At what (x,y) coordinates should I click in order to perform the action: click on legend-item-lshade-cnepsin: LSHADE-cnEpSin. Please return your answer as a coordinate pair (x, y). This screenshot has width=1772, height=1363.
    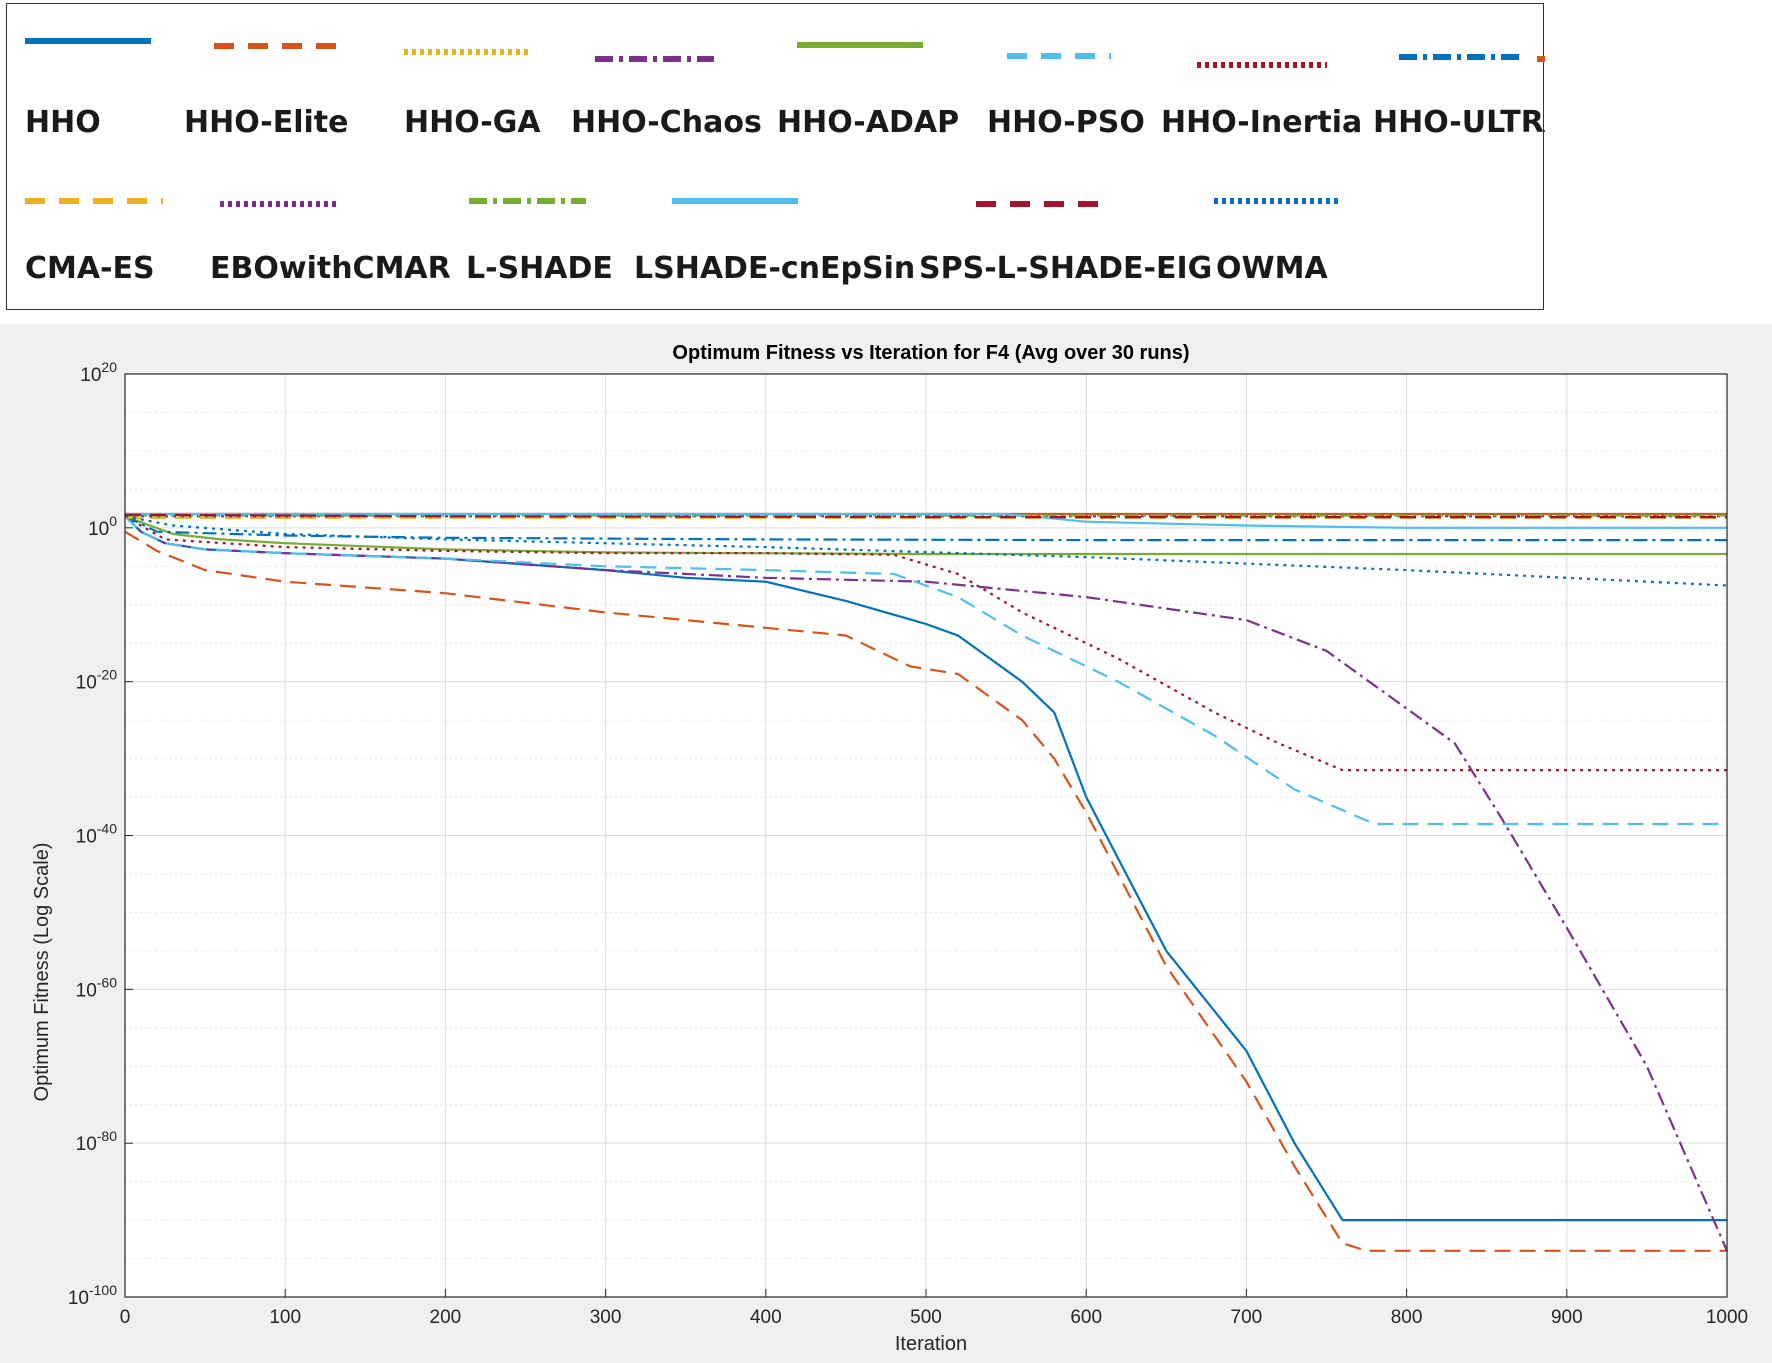
    Looking at the image, I should click on (774, 242).